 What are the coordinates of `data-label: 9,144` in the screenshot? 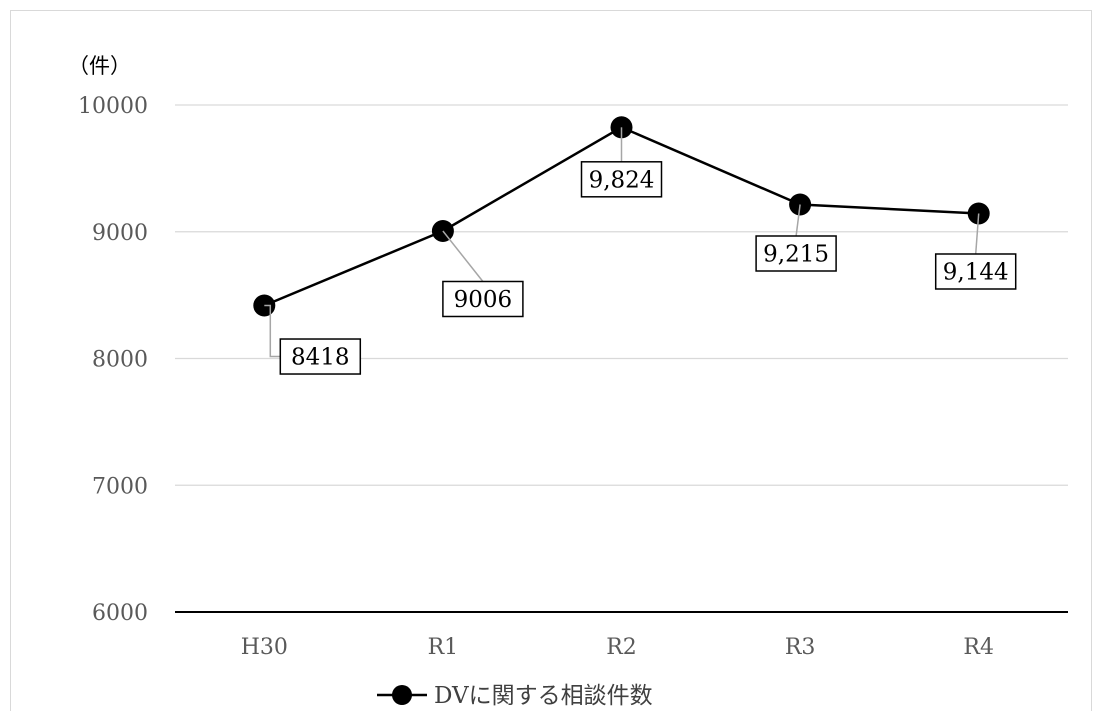 It's located at (976, 272).